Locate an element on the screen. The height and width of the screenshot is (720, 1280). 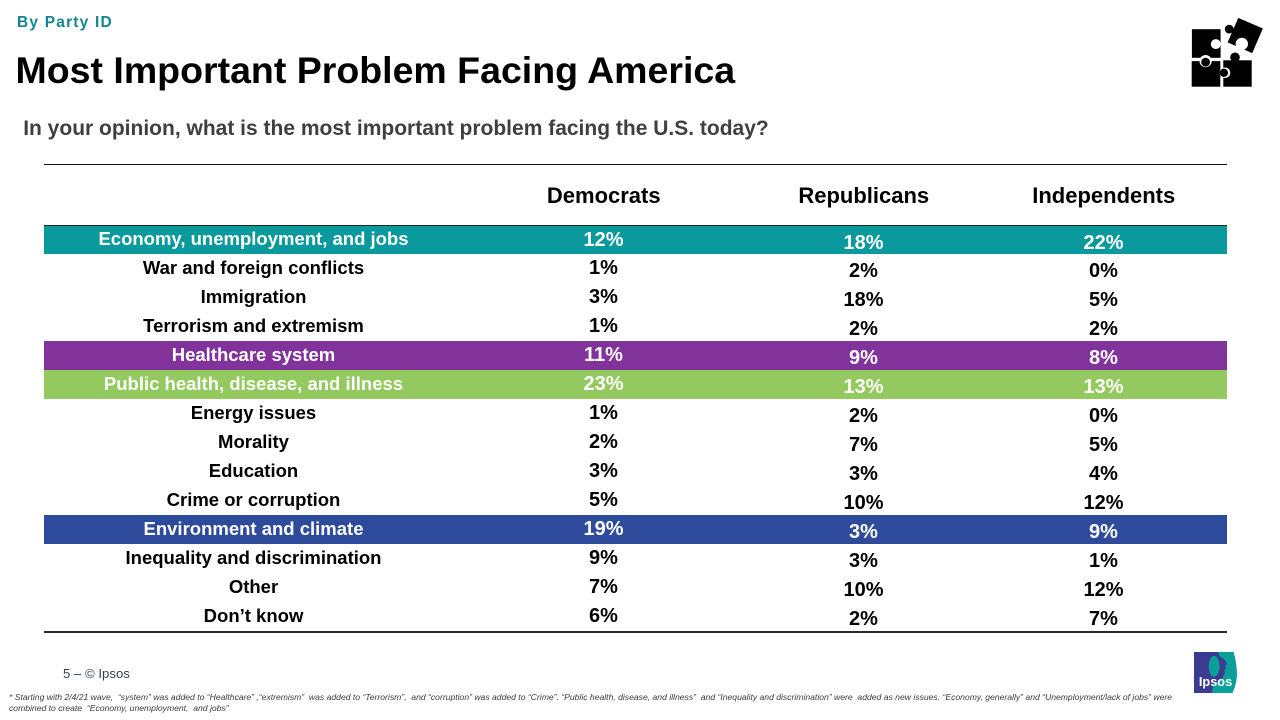
svg-text: Ipsos is located at coordinates (1214, 681).